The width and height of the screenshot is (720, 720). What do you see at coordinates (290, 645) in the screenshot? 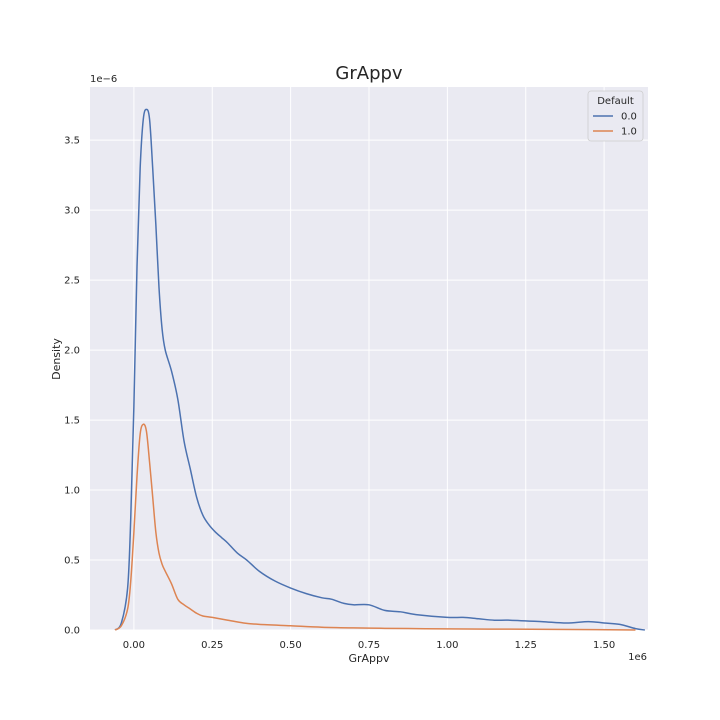
I see `x-tick-label: 0.50` at bounding box center [290, 645].